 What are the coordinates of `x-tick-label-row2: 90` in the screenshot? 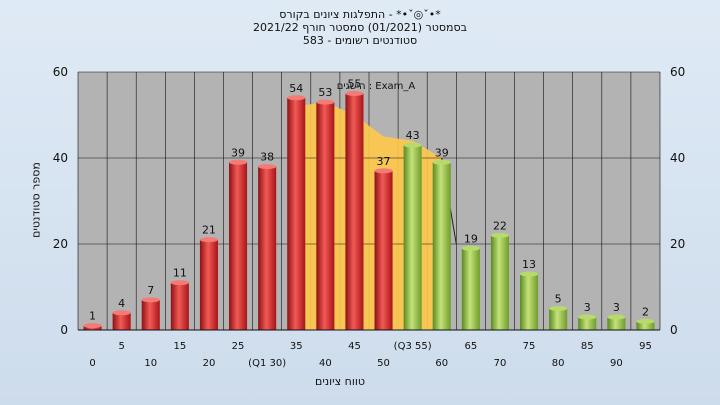 It's located at (616, 363).